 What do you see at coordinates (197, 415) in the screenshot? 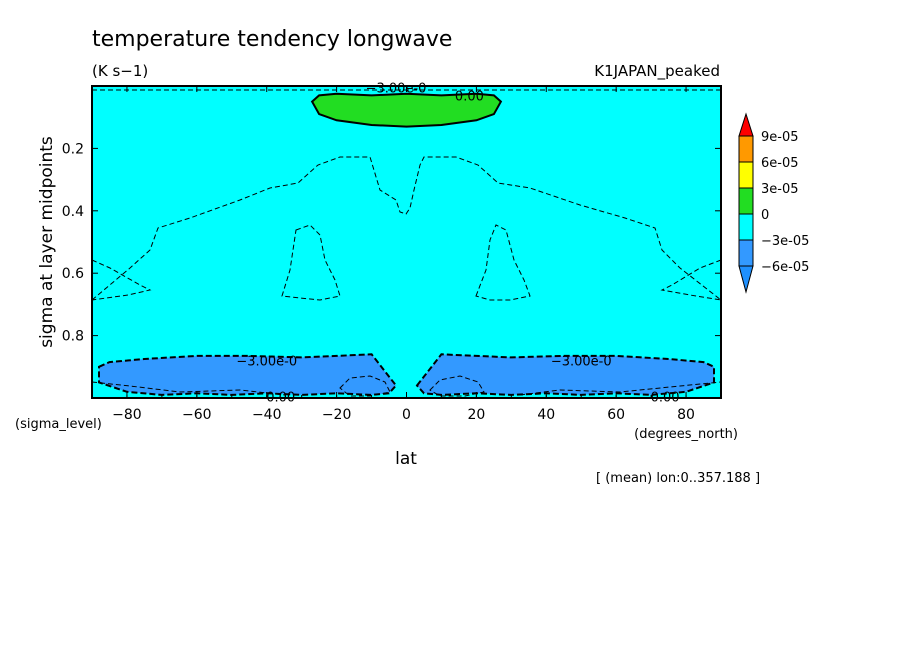
I see `x-tick-label: −60` at bounding box center [197, 415].